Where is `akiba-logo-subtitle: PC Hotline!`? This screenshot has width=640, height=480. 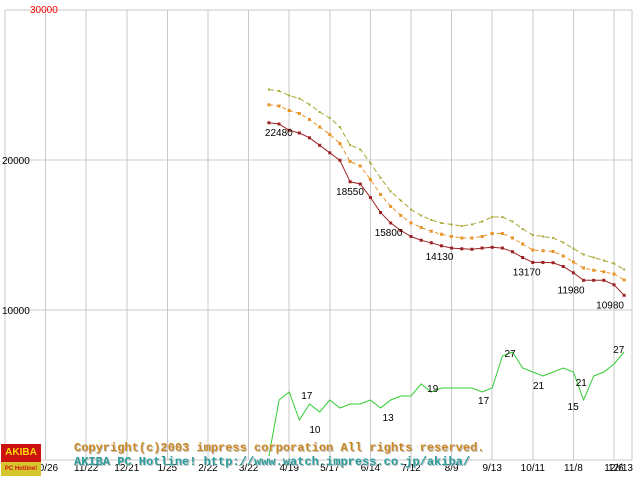 akiba-logo-subtitle: PC Hotline! is located at coordinates (21, 469).